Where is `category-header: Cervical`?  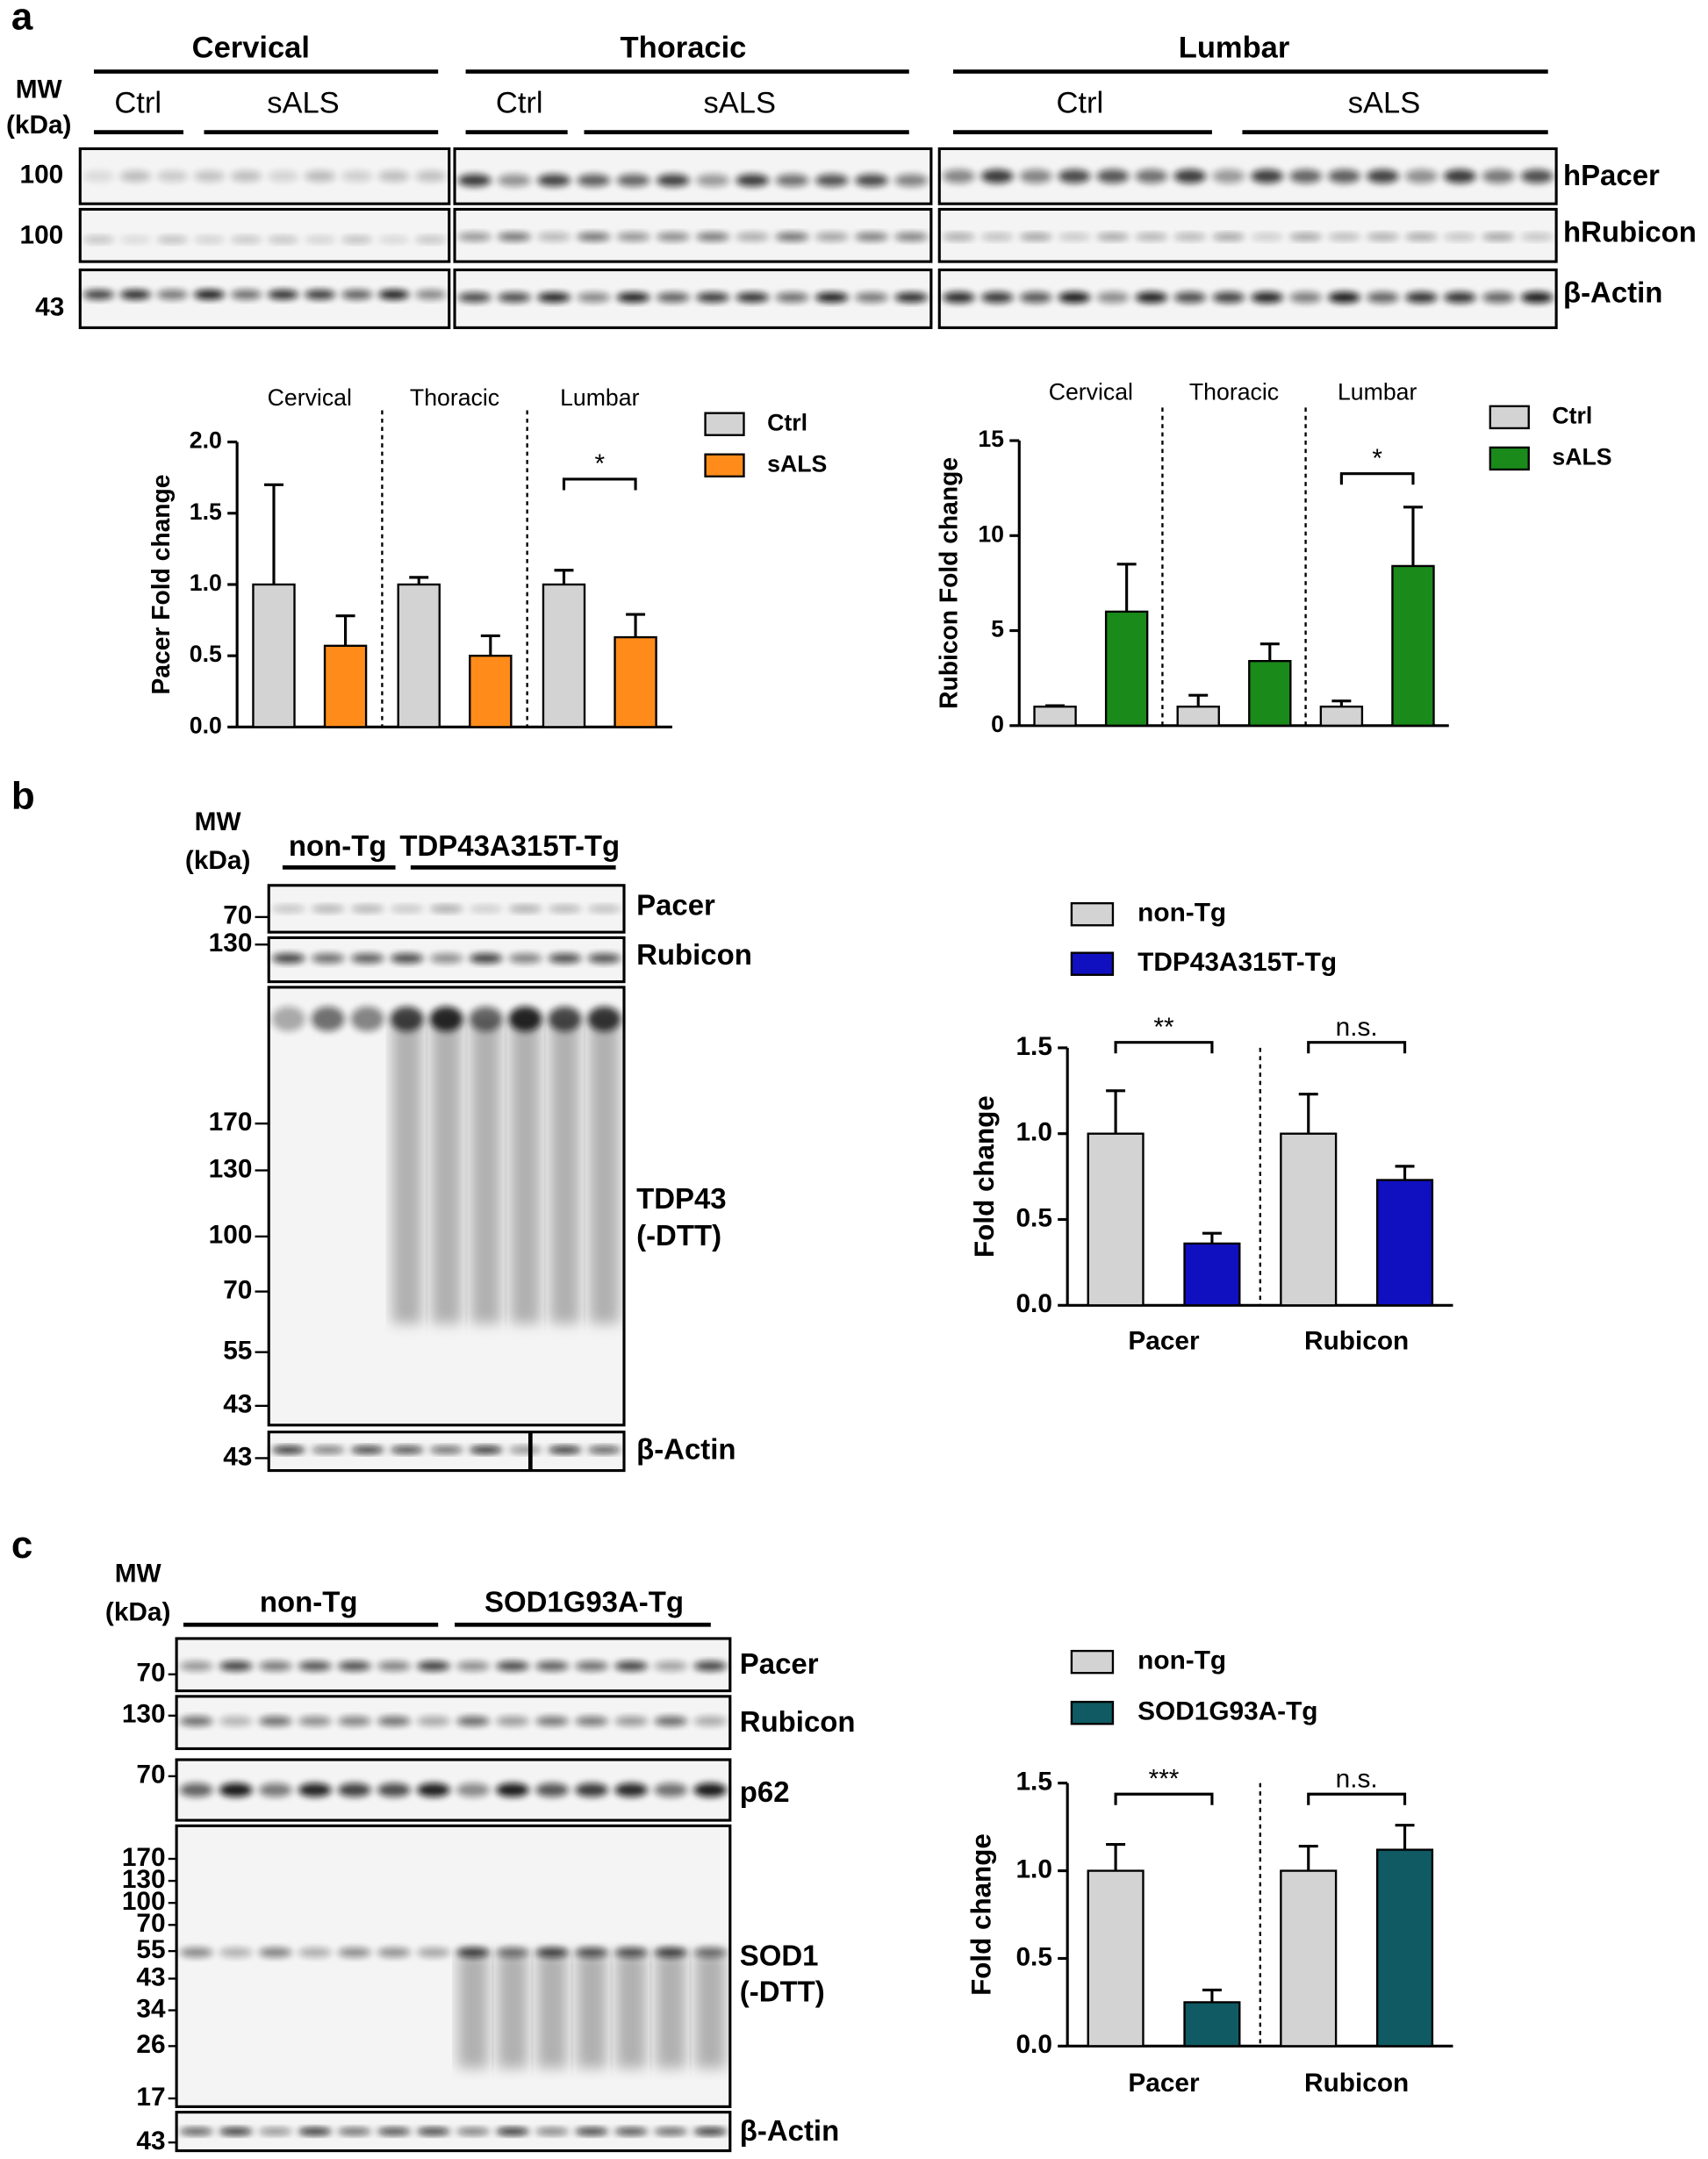 category-header: Cervical is located at coordinates (310, 398).